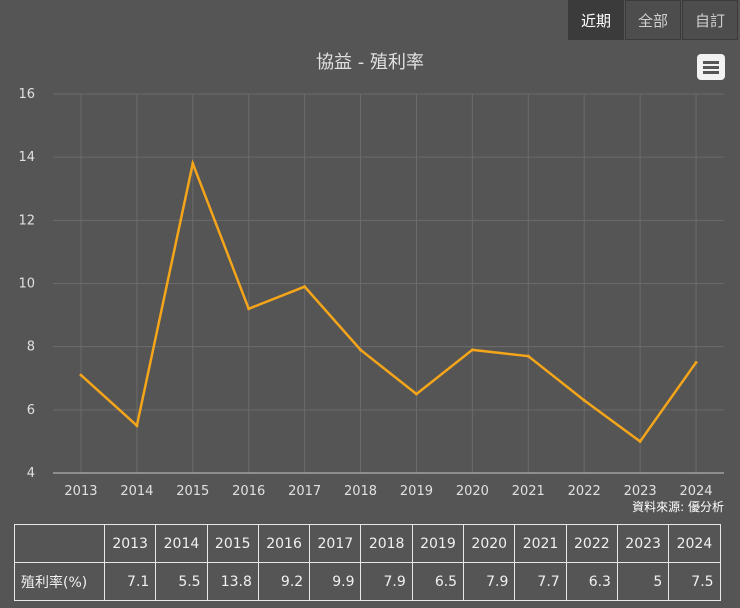  What do you see at coordinates (26, 284) in the screenshot?
I see `y-tick-label: 10` at bounding box center [26, 284].